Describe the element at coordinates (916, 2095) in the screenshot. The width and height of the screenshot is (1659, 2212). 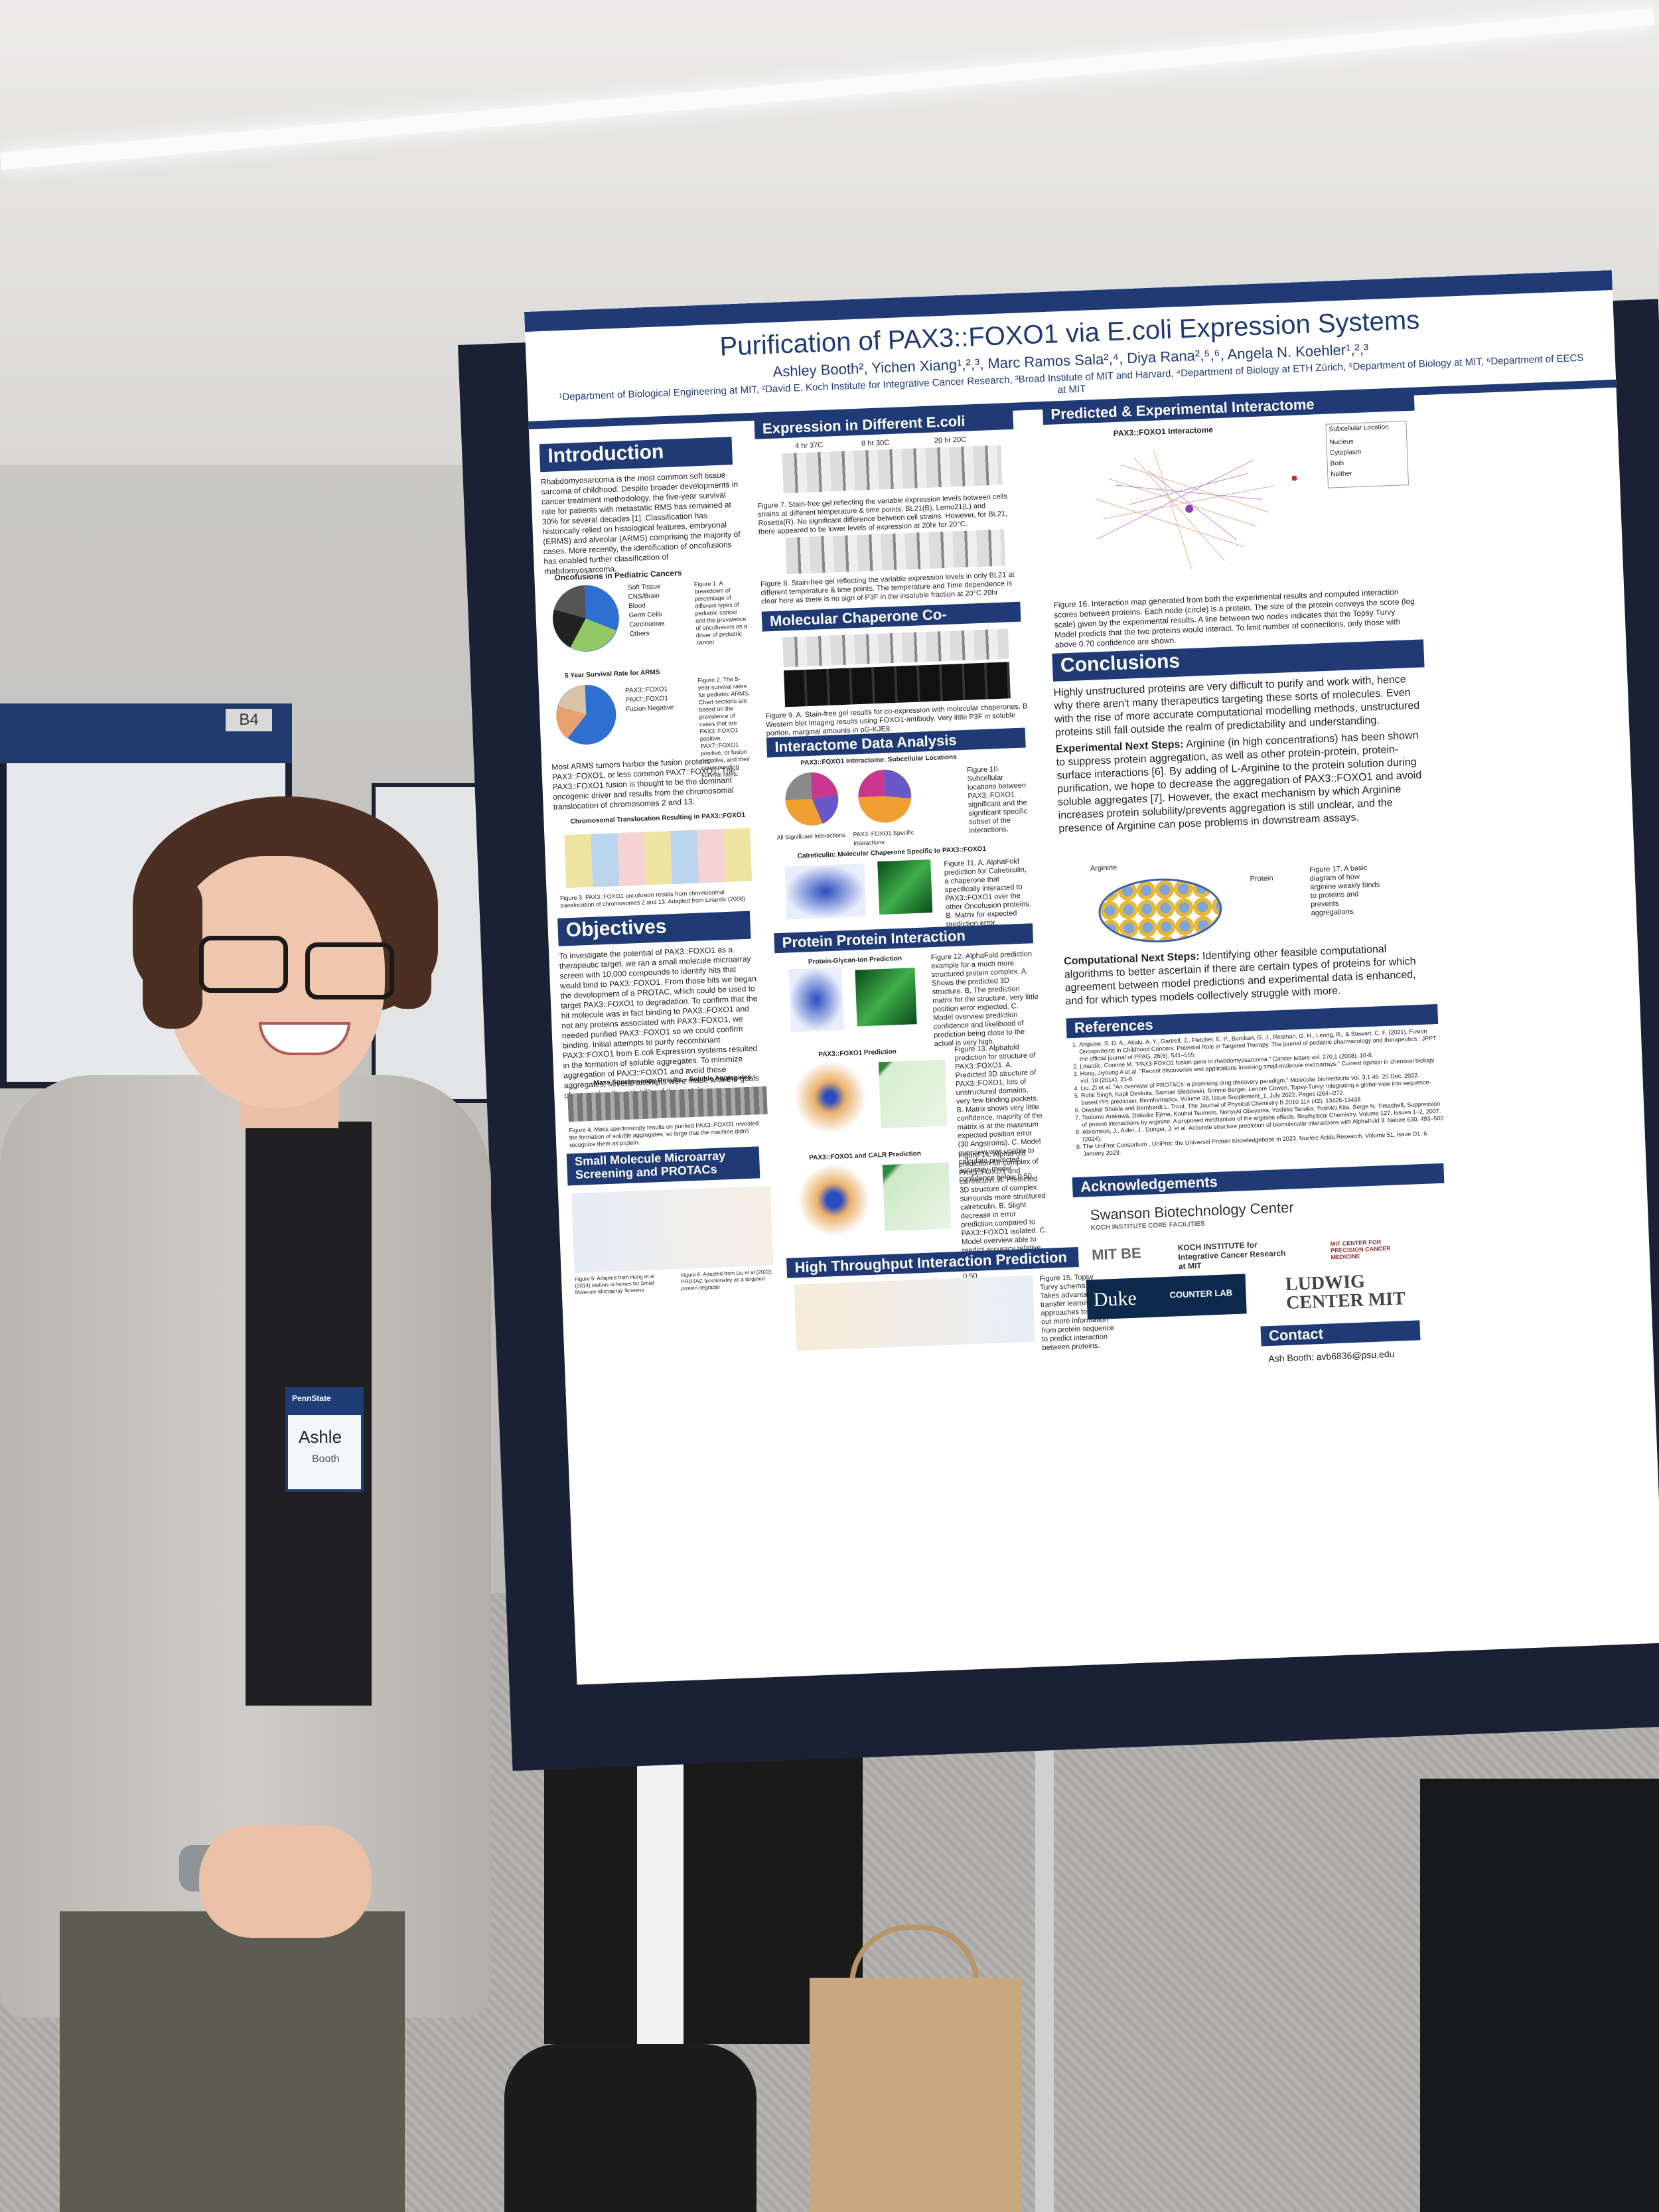
I see `paper-bag` at that location.